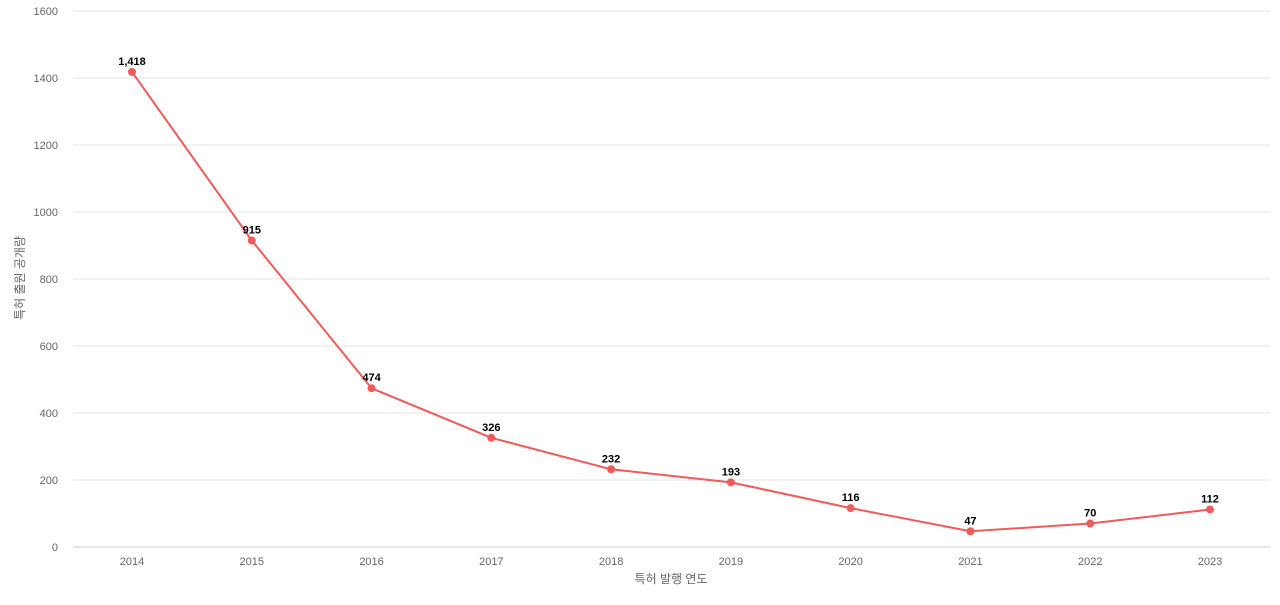  I want to click on data-label: 326, so click(491, 428).